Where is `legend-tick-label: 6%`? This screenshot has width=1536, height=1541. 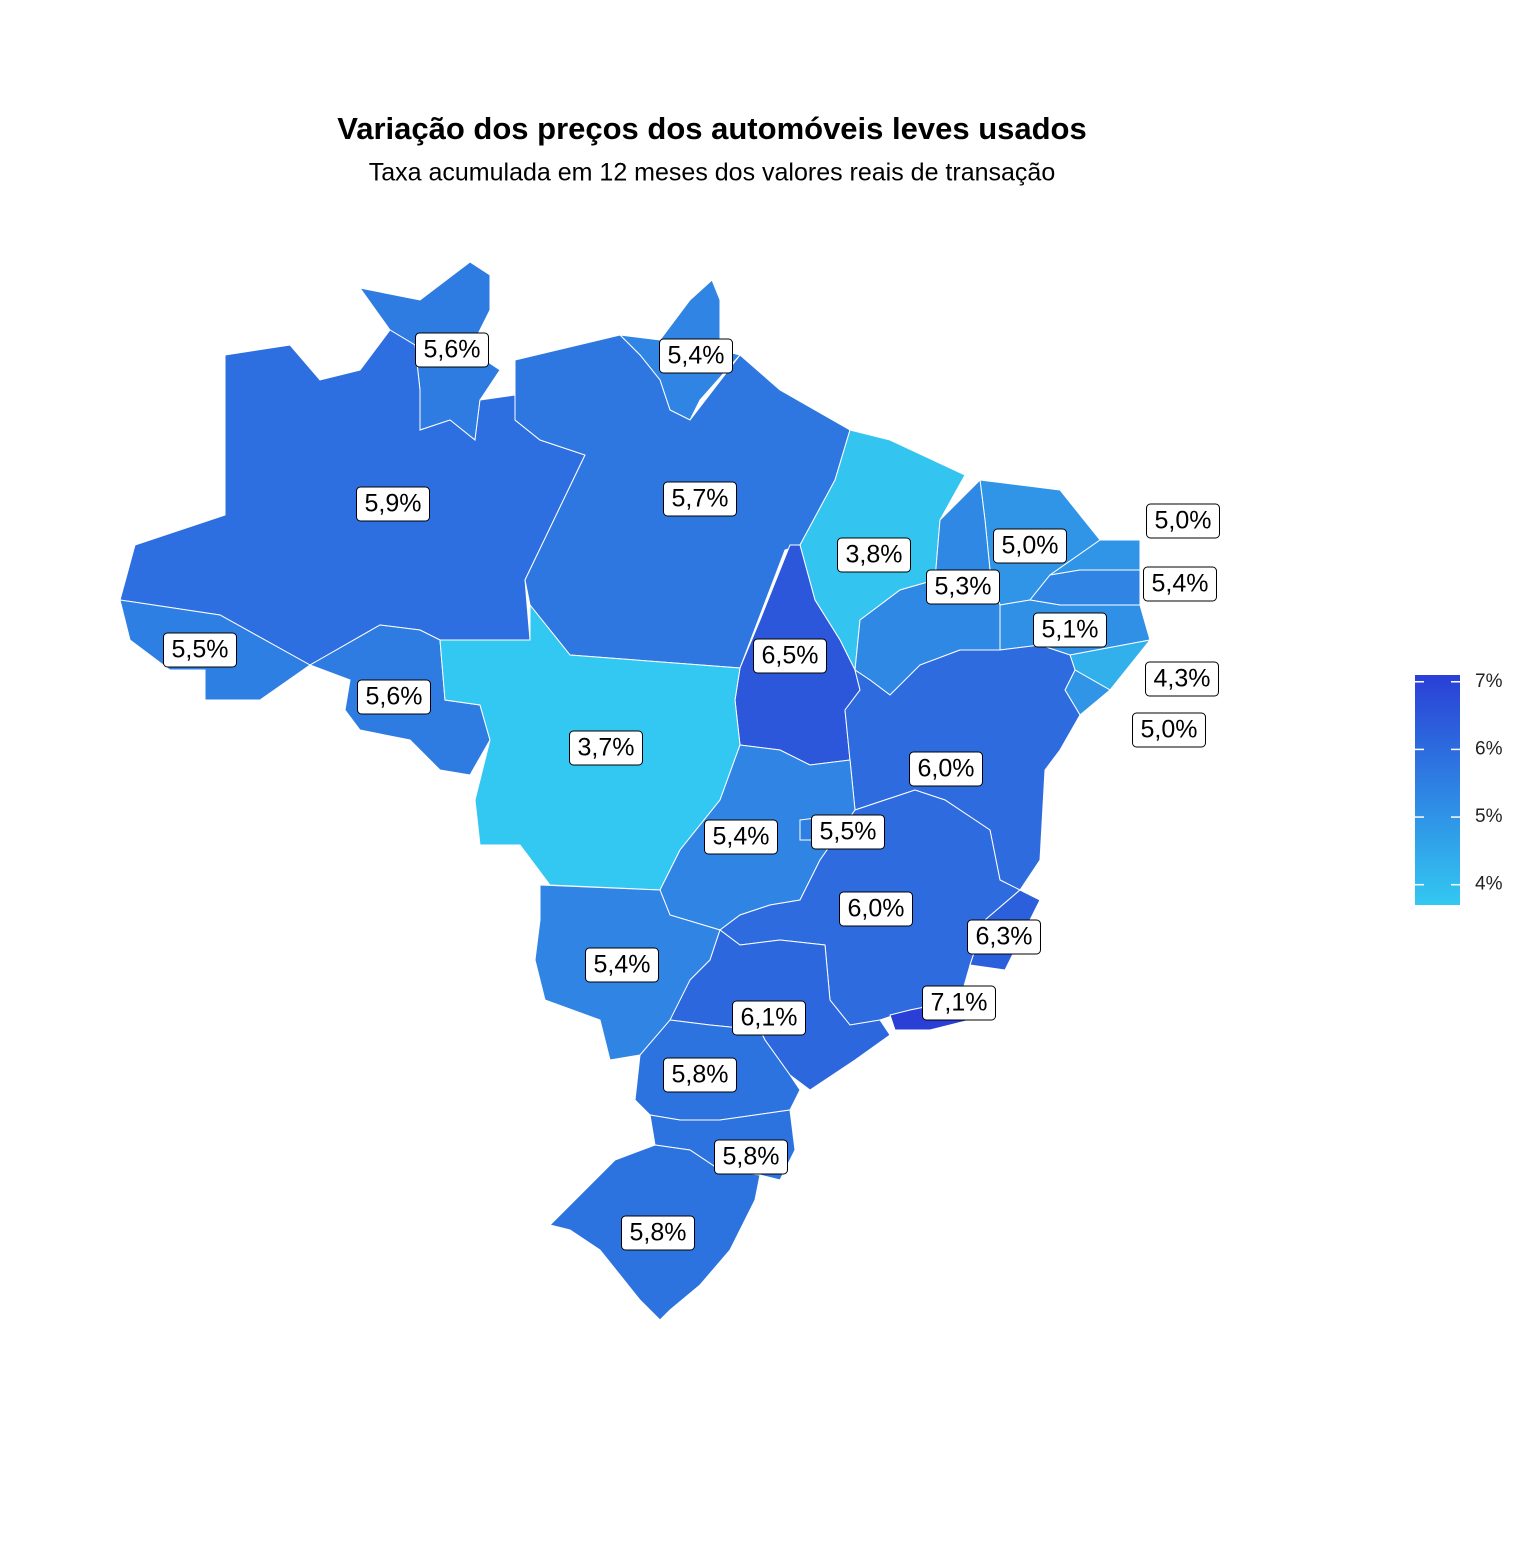
legend-tick-label: 6% is located at coordinates (1489, 748).